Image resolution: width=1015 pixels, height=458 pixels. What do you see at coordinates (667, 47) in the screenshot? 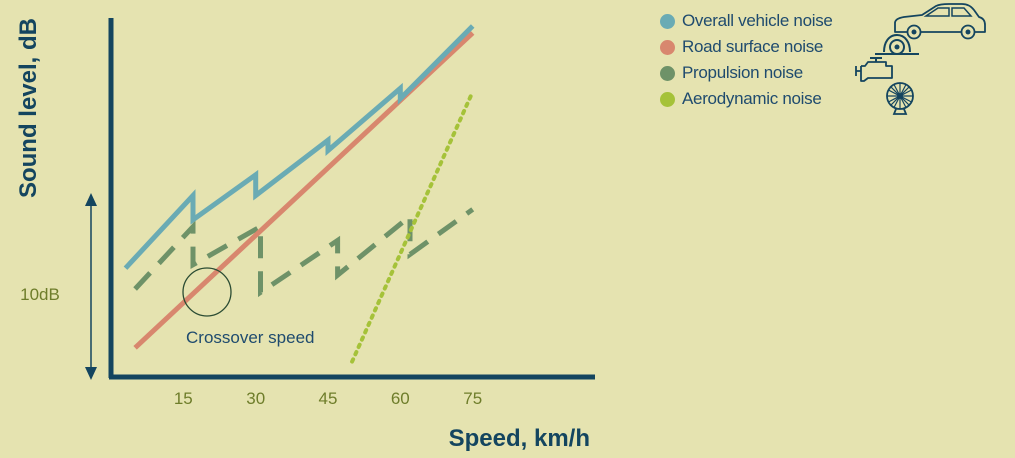
I see `legend-dot-road` at bounding box center [667, 47].